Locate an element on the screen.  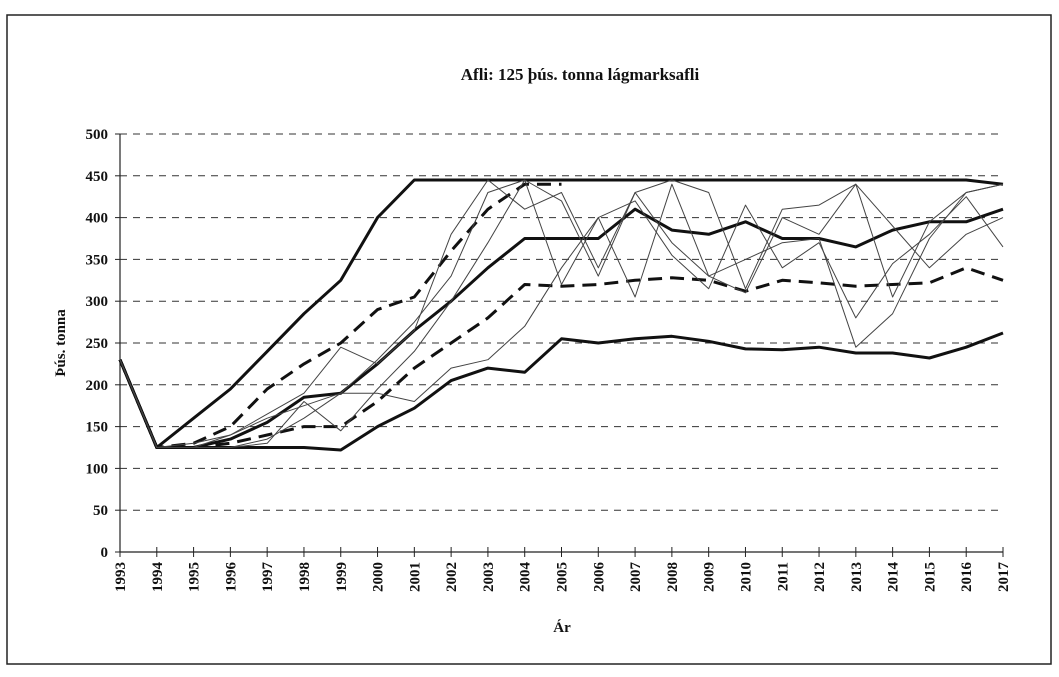
x-tick-label: 1997 is located at coordinates (268, 577).